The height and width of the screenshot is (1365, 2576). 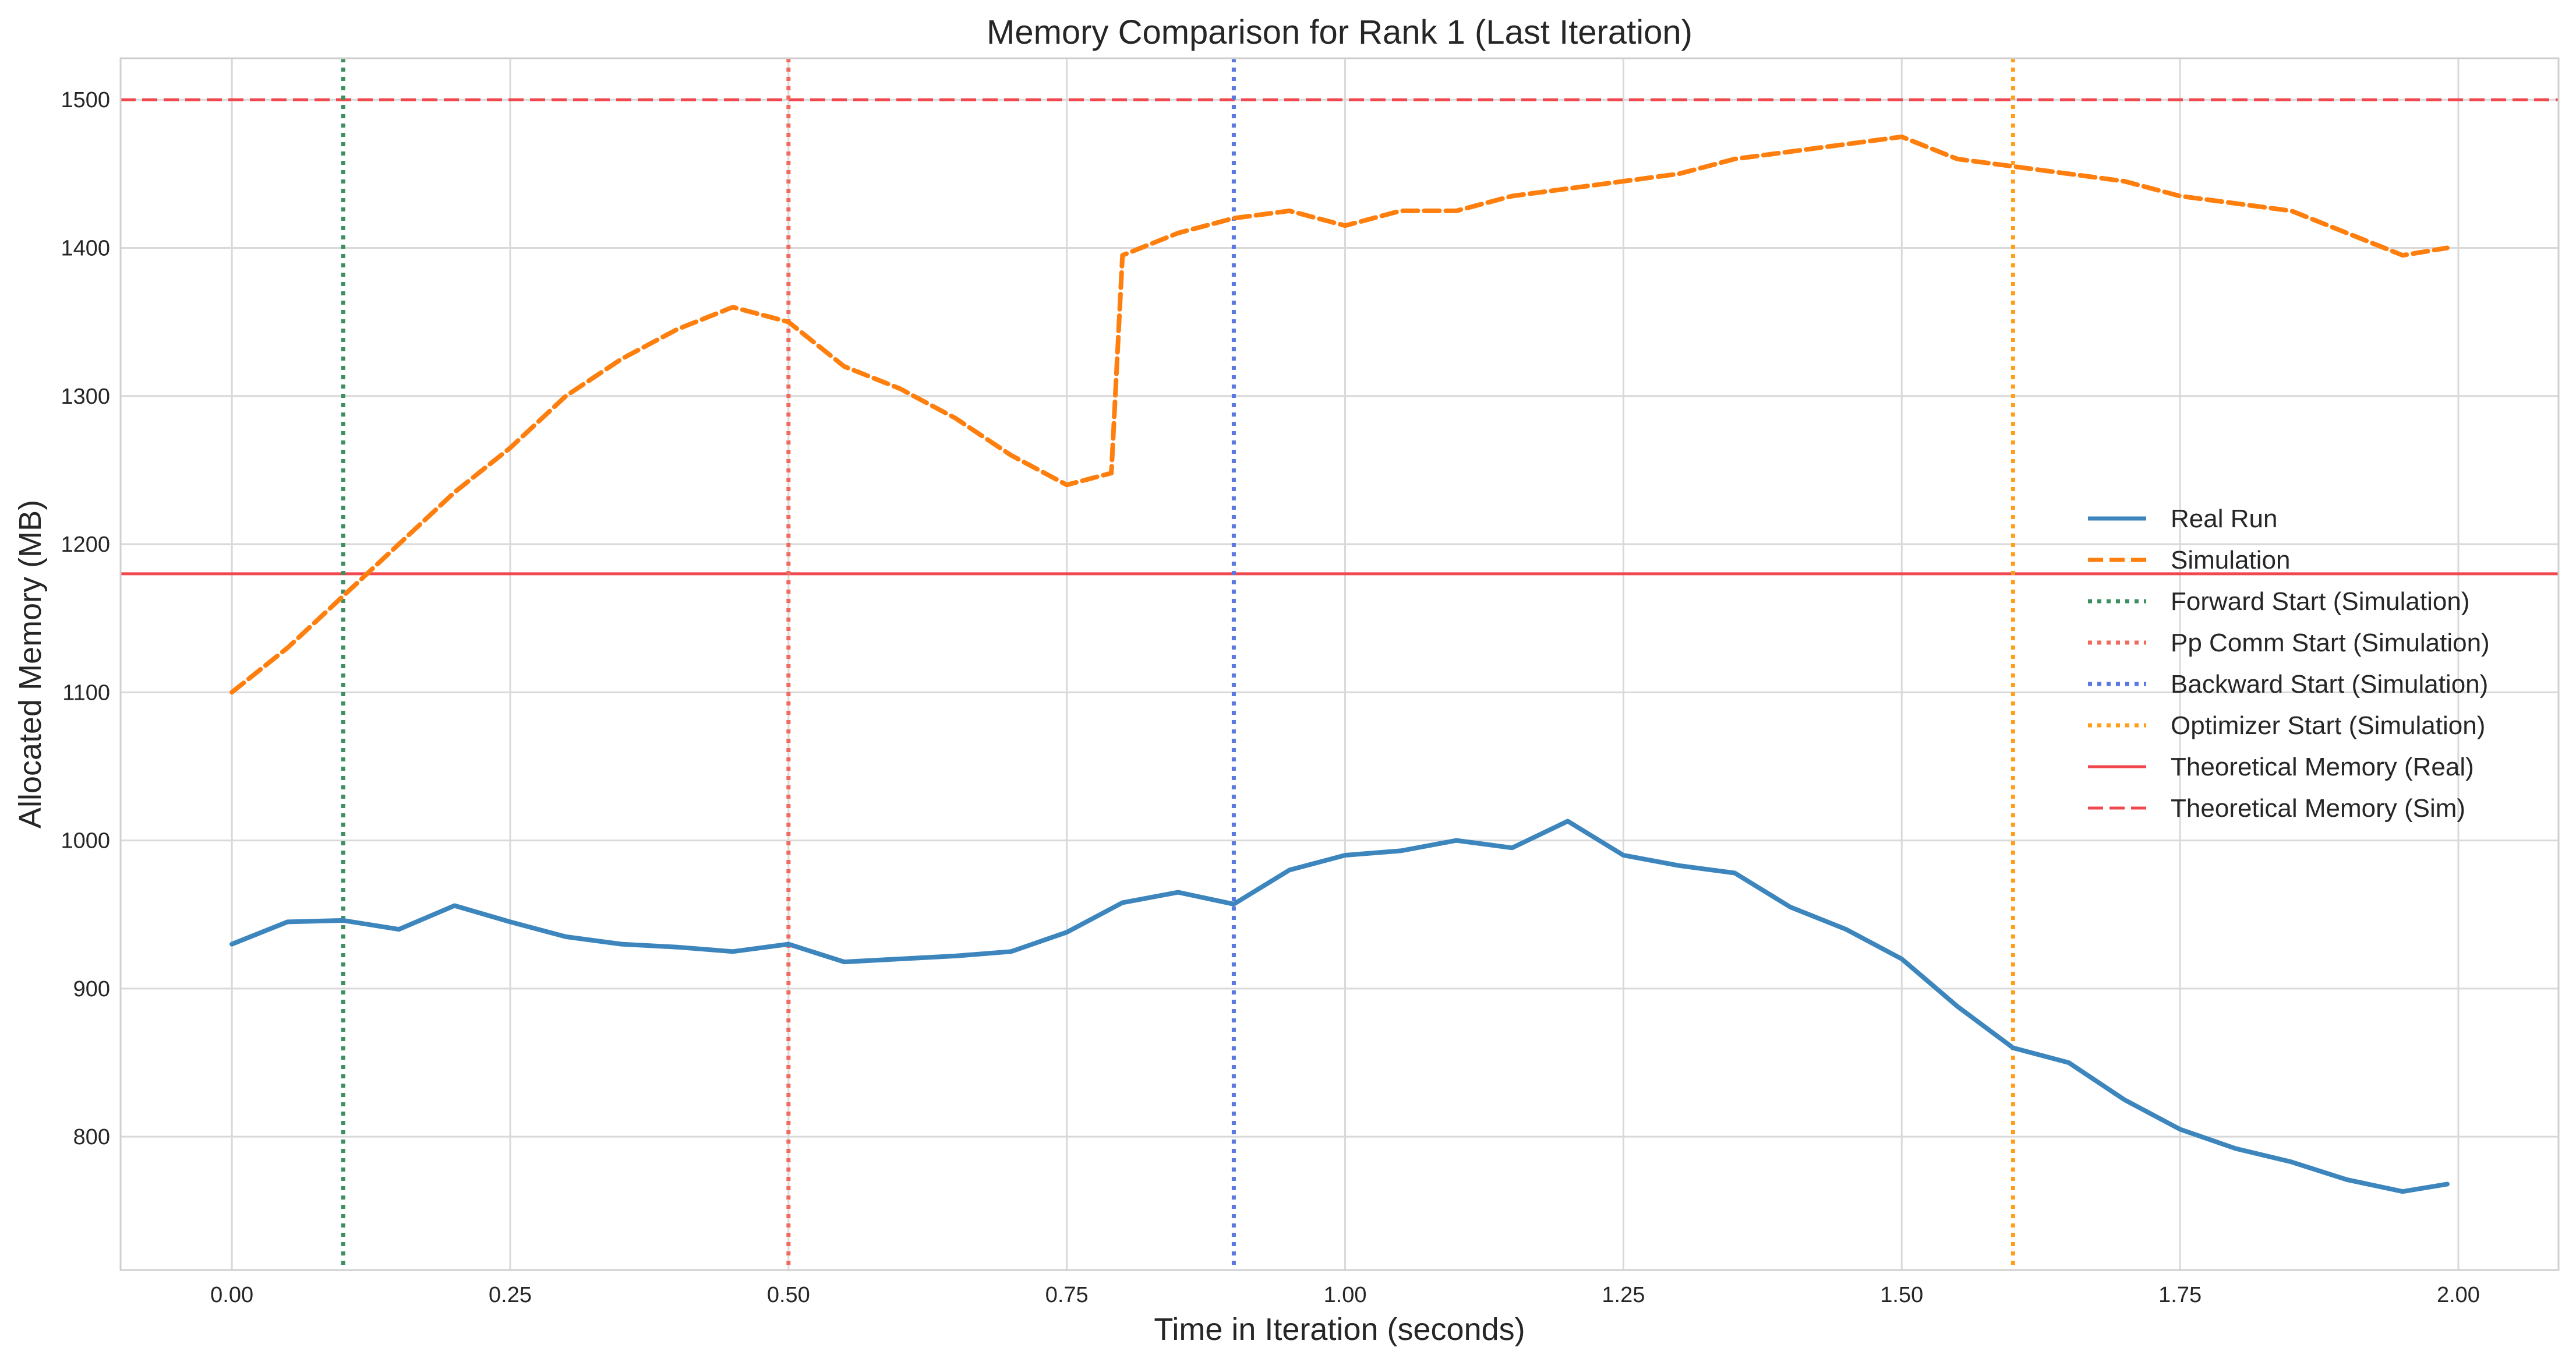 I want to click on y-tick-label: 900, so click(x=91, y=989).